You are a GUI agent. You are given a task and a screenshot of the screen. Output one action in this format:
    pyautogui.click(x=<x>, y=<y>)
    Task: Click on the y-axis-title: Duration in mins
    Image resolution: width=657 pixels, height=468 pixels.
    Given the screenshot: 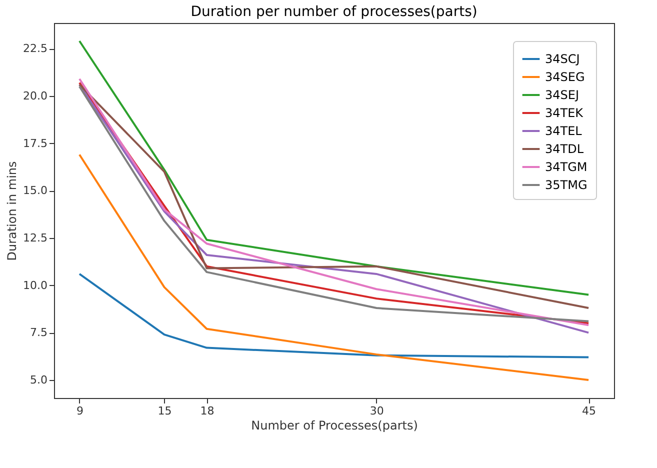 What is the action you would take?
    pyautogui.click(x=12, y=211)
    